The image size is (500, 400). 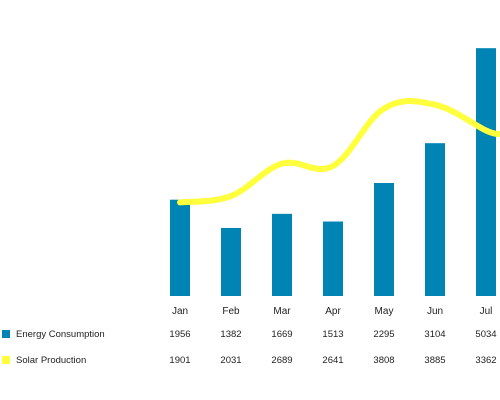 I want to click on bar-jul, so click(x=486, y=172).